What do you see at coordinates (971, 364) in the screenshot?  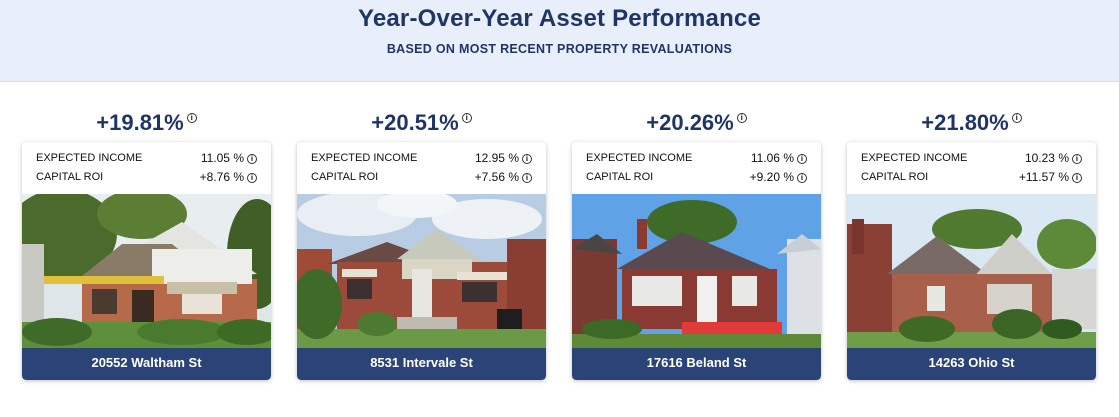 I see `address-bar: 14263 Ohio St` at bounding box center [971, 364].